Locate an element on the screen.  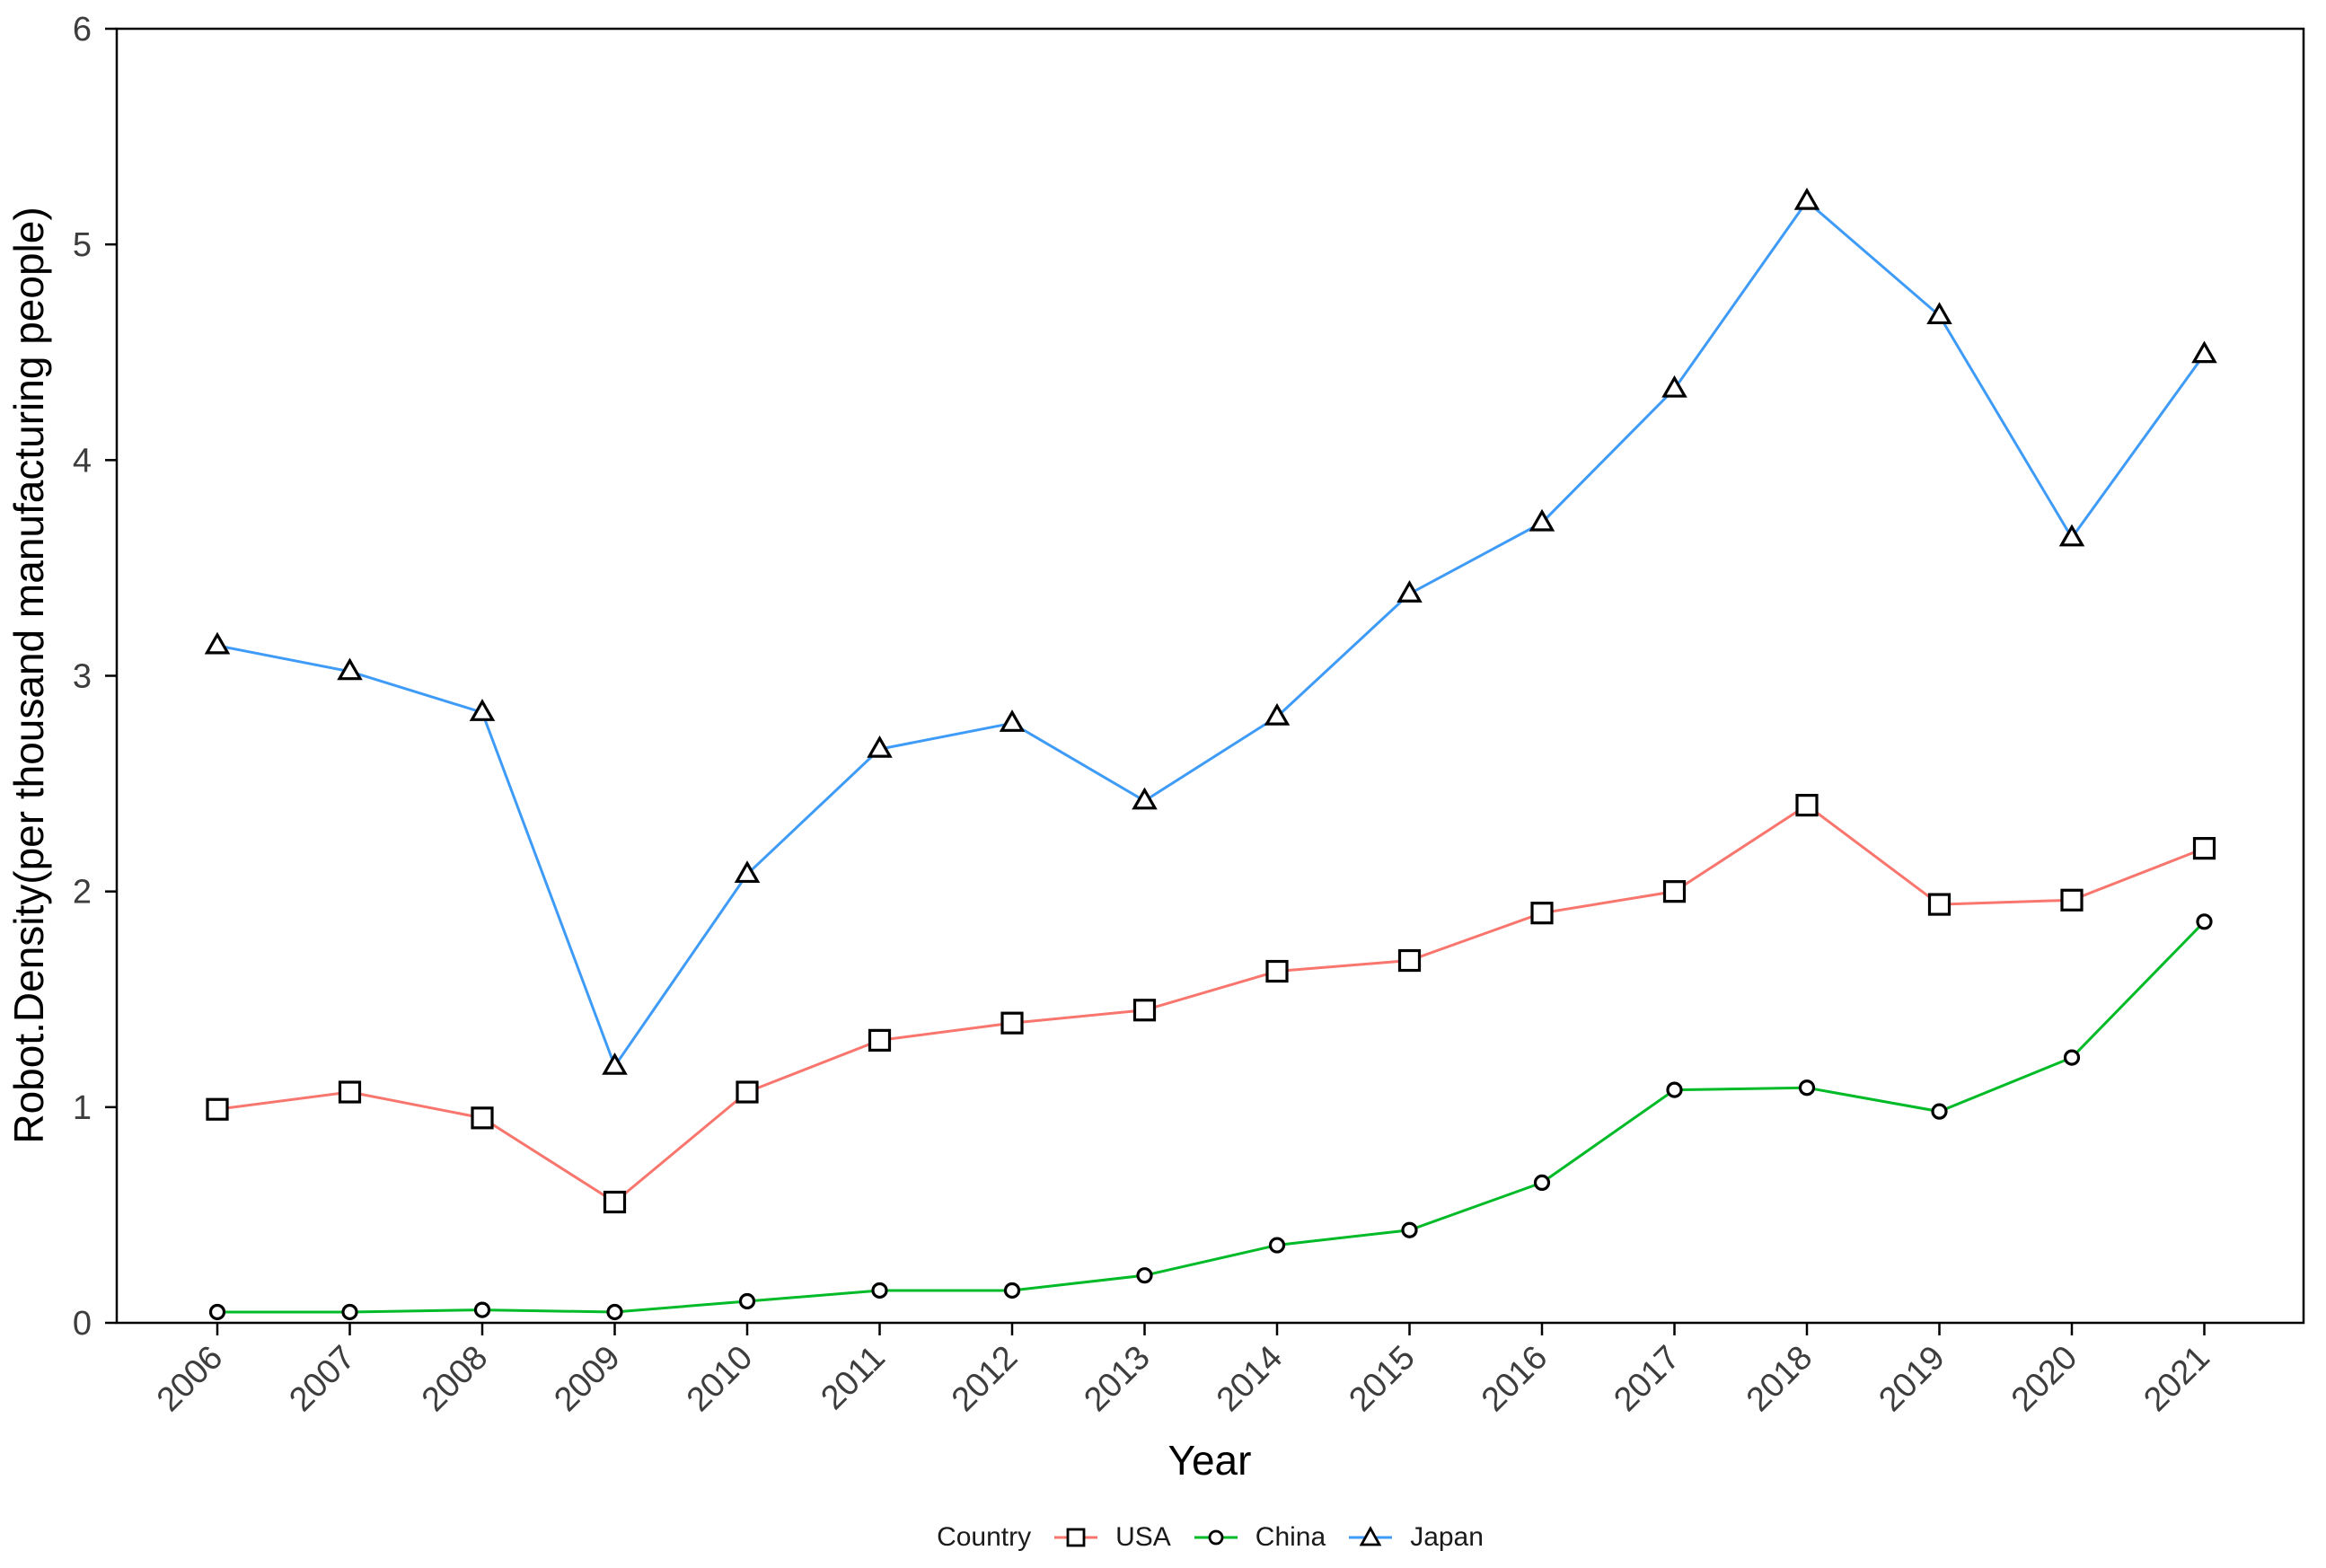
china-marker-2010 is located at coordinates (747, 1301).